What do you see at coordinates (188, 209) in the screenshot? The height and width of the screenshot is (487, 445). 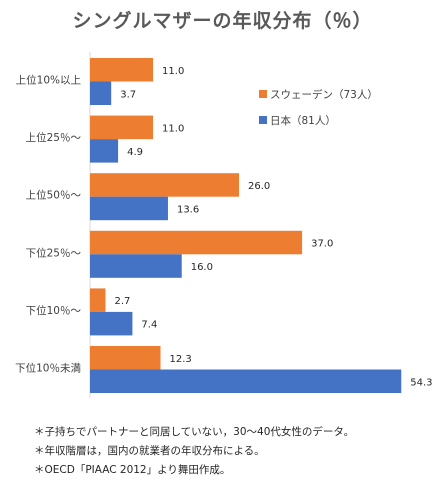 I see `data-label: 13.6` at bounding box center [188, 209].